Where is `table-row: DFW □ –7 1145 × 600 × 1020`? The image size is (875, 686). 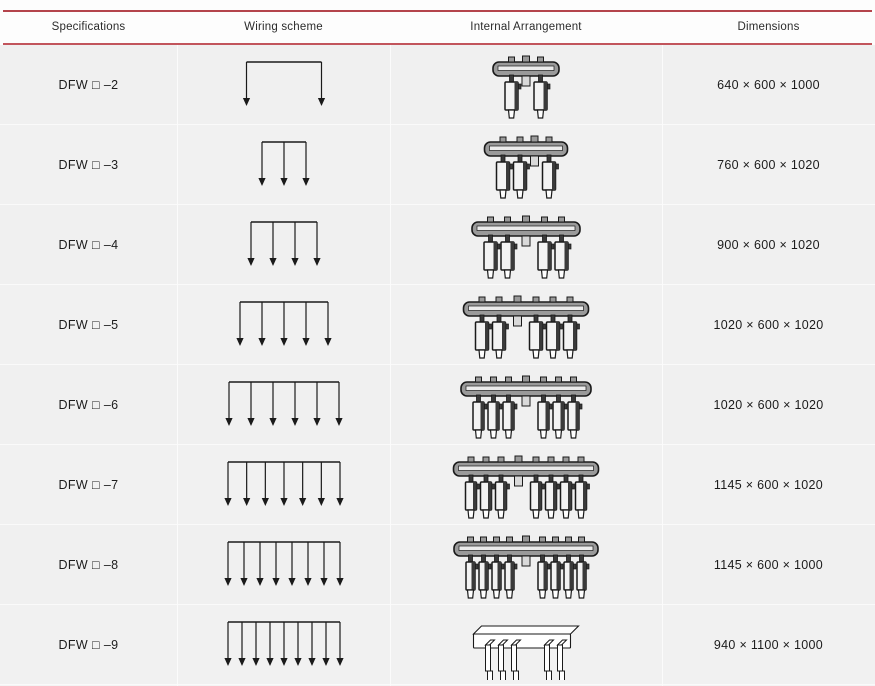 table-row: DFW □ –7 1145 × 600 × 1020 is located at coordinates (437, 485).